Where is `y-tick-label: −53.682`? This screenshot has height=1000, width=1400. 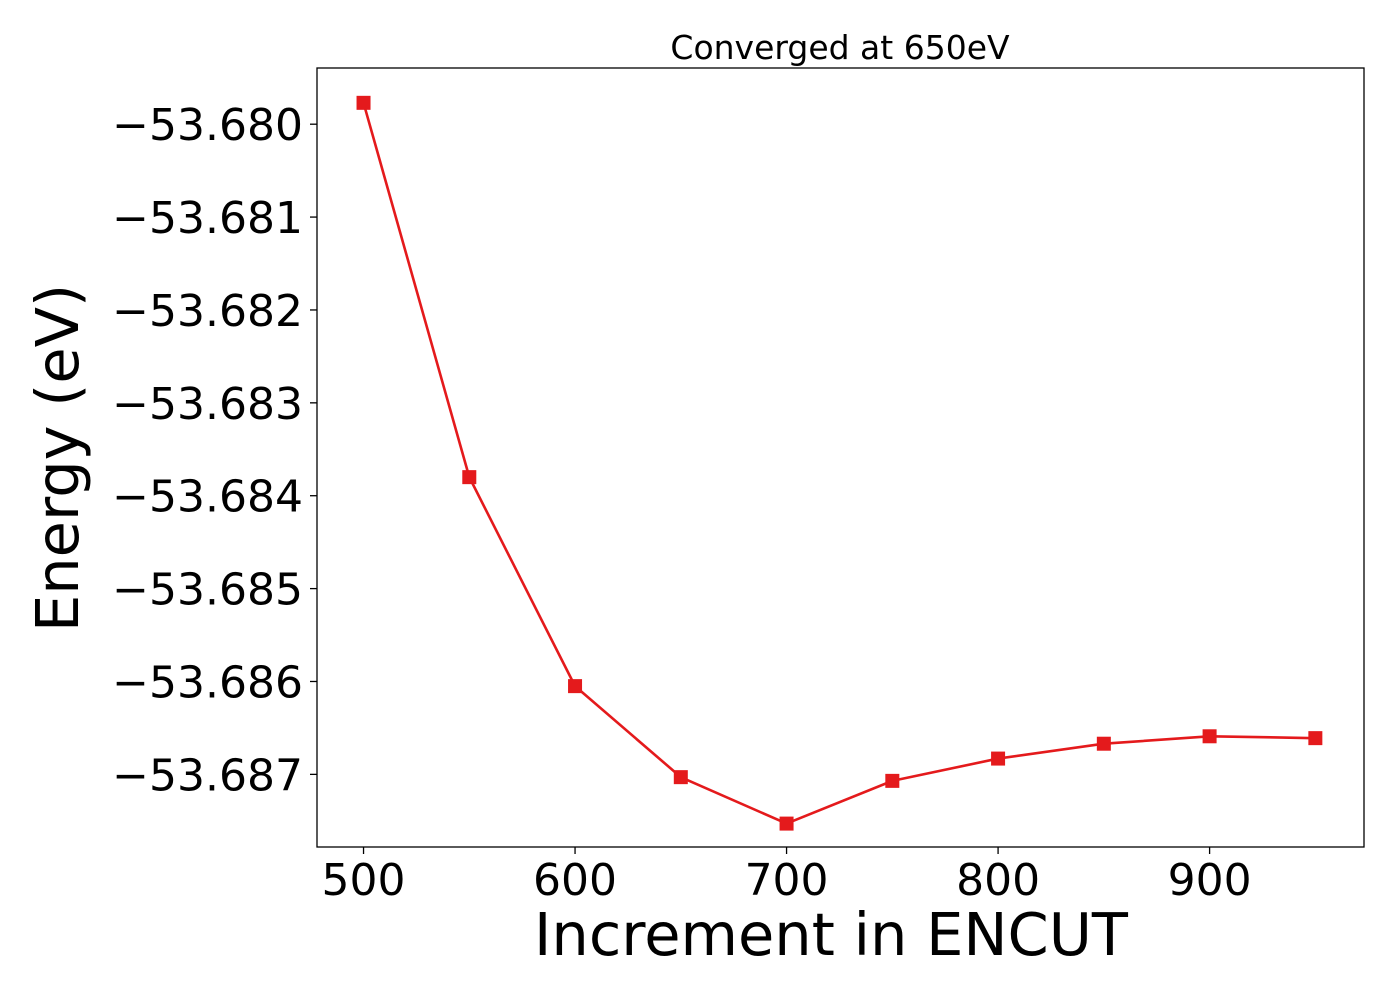 y-tick-label: −53.682 is located at coordinates (207, 311).